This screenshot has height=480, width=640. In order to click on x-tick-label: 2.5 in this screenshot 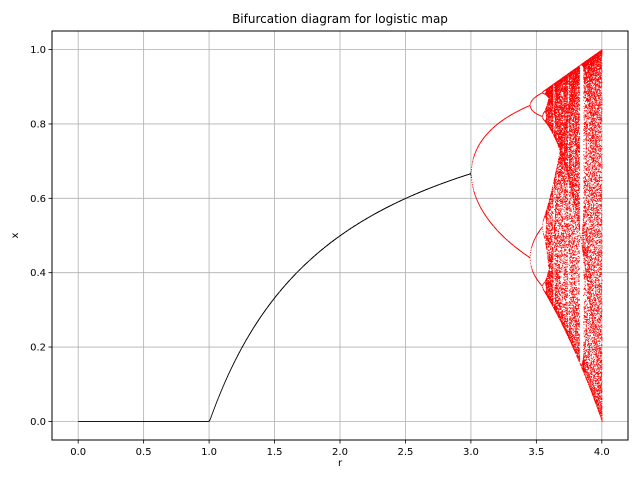, I will do `click(406, 452)`.